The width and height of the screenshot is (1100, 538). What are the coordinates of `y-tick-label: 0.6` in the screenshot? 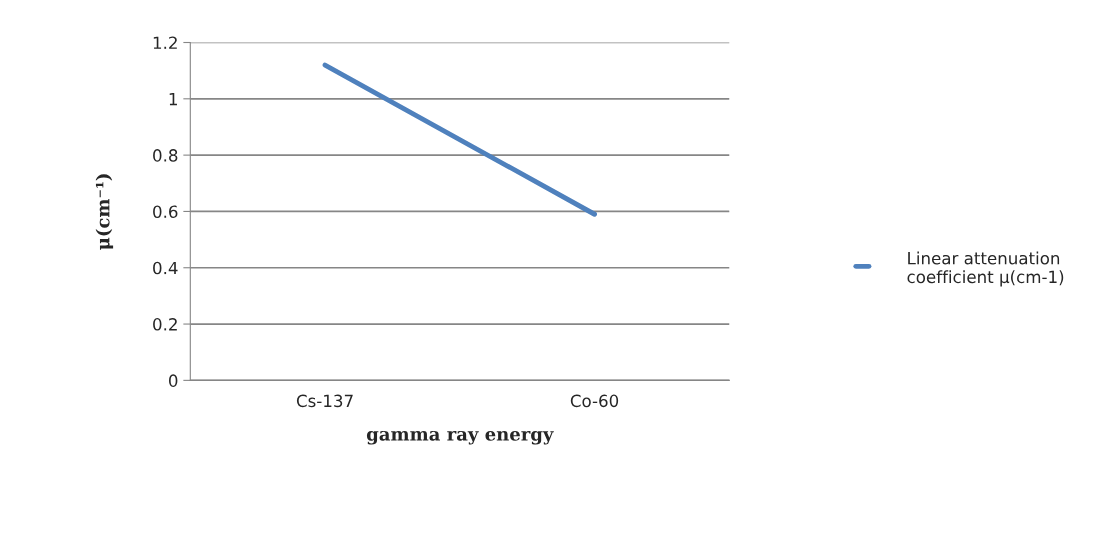 It's located at (165, 211).